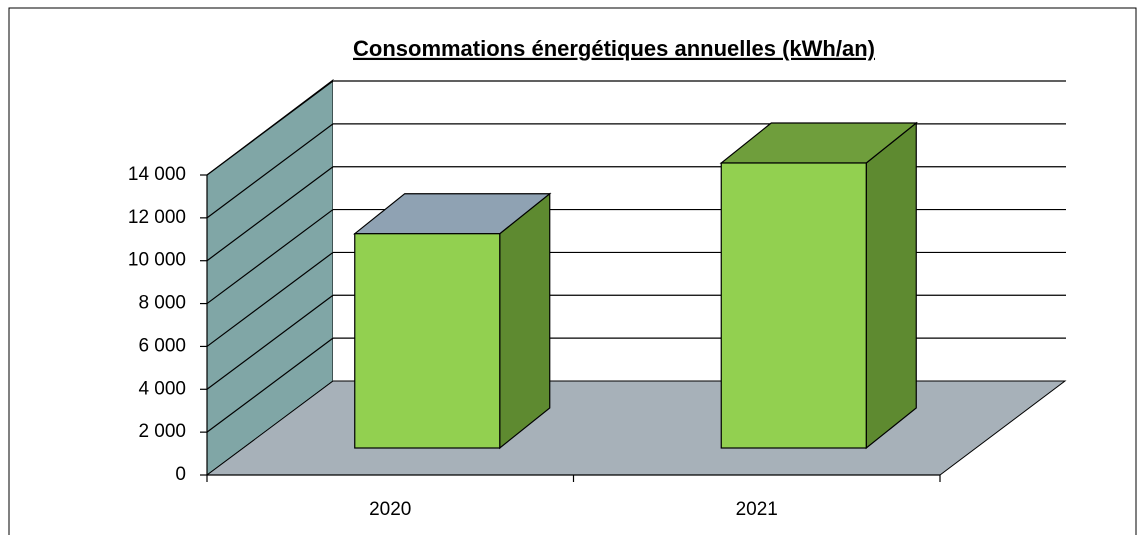  What do you see at coordinates (390, 509) in the screenshot?
I see `x-tick-label: 2020` at bounding box center [390, 509].